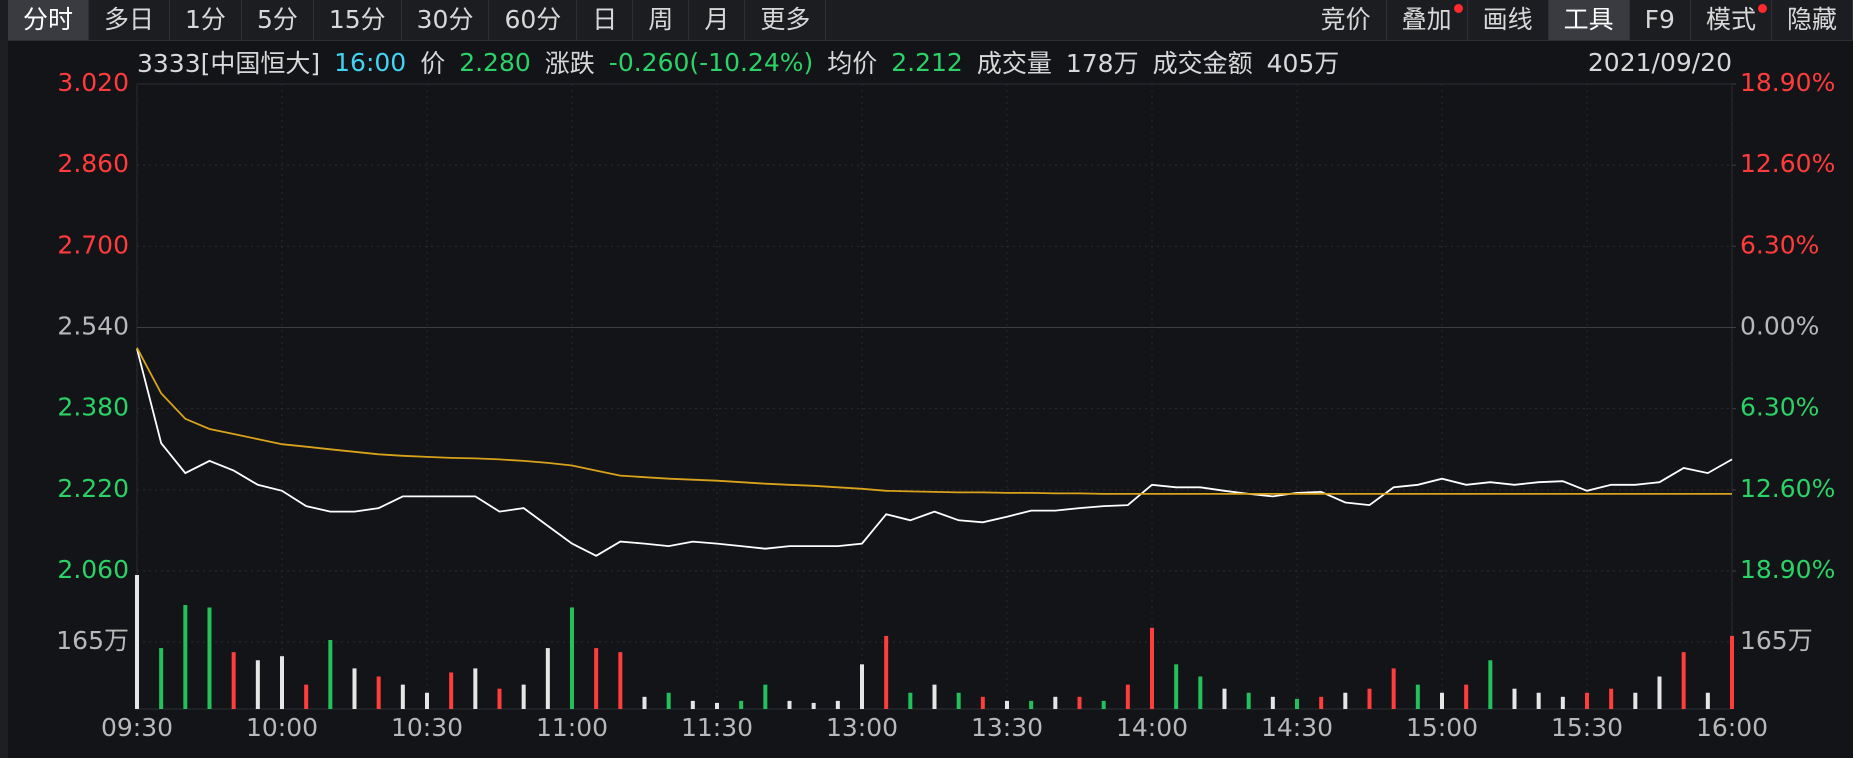  Describe the element at coordinates (1442, 727) in the screenshot. I see `x-tick-label: 15:00` at that location.